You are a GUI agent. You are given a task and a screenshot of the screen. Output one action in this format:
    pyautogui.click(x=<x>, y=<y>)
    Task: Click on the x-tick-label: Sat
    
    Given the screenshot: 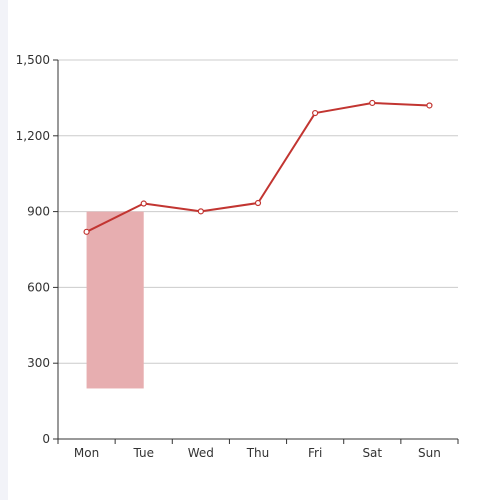 What is the action you would take?
    pyautogui.click(x=372, y=453)
    